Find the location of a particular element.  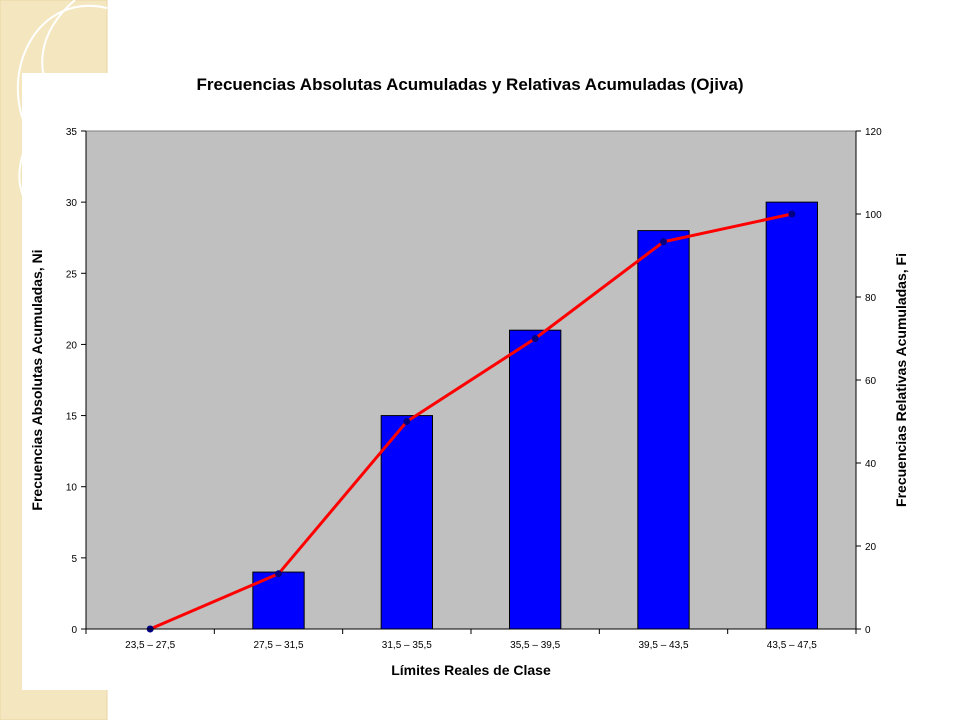

y-tick-label: 5 is located at coordinates (74, 559).